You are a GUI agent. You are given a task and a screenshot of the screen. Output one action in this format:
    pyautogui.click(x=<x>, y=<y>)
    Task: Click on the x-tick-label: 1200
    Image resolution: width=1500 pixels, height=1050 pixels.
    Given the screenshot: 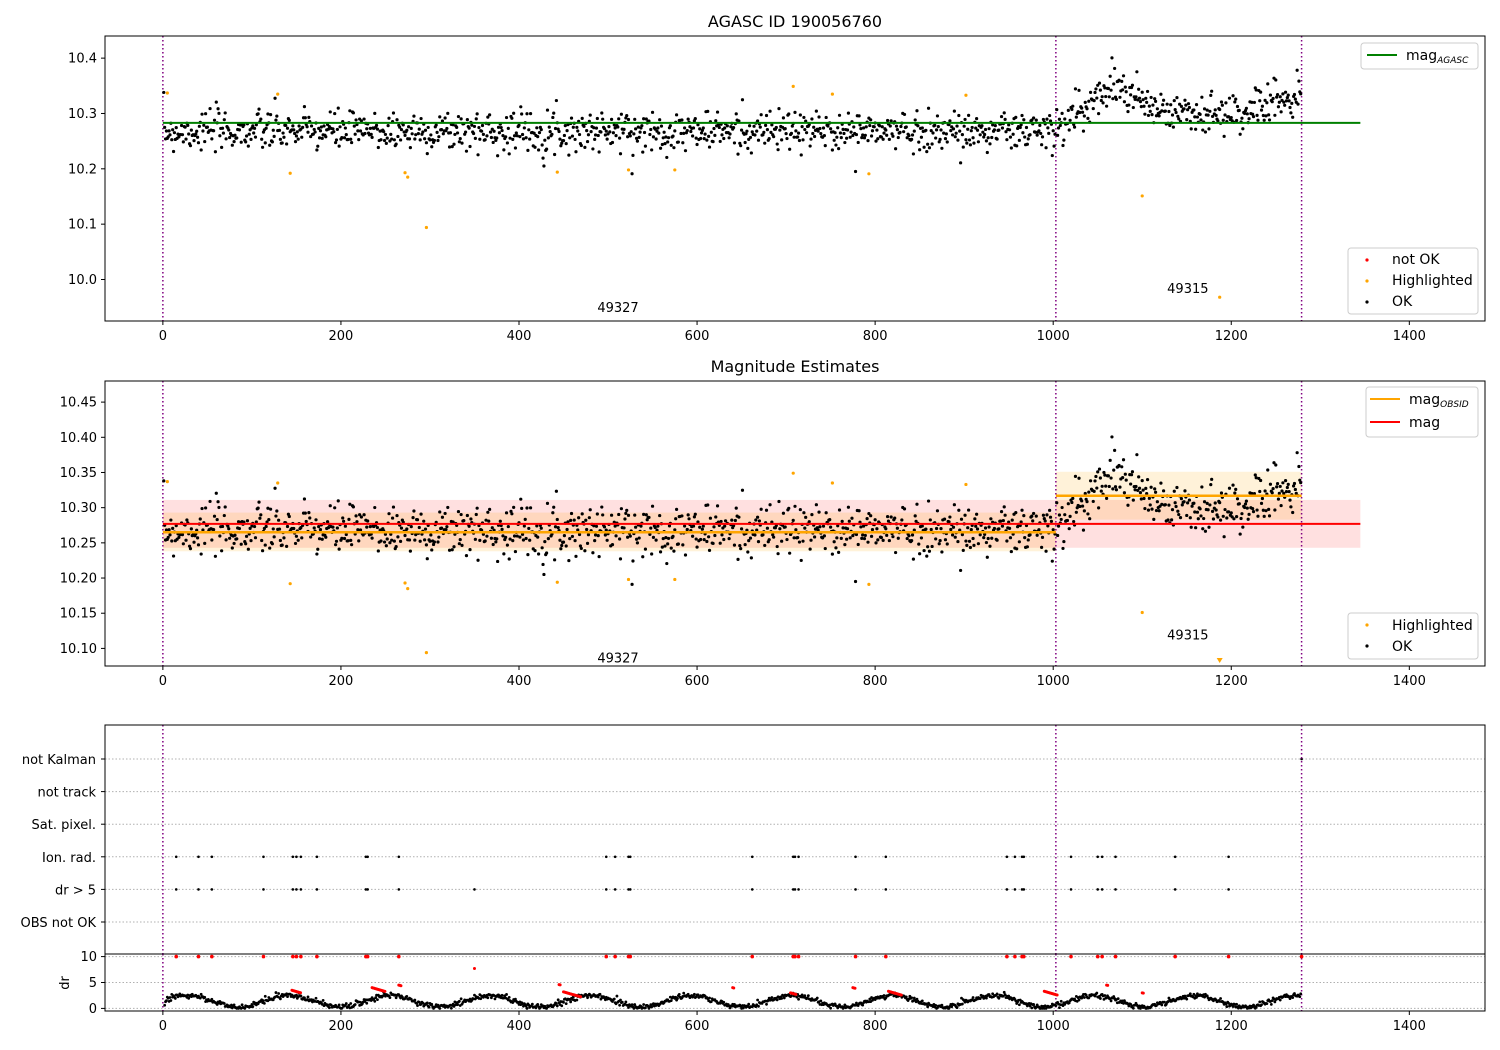 What is the action you would take?
    pyautogui.click(x=1231, y=336)
    